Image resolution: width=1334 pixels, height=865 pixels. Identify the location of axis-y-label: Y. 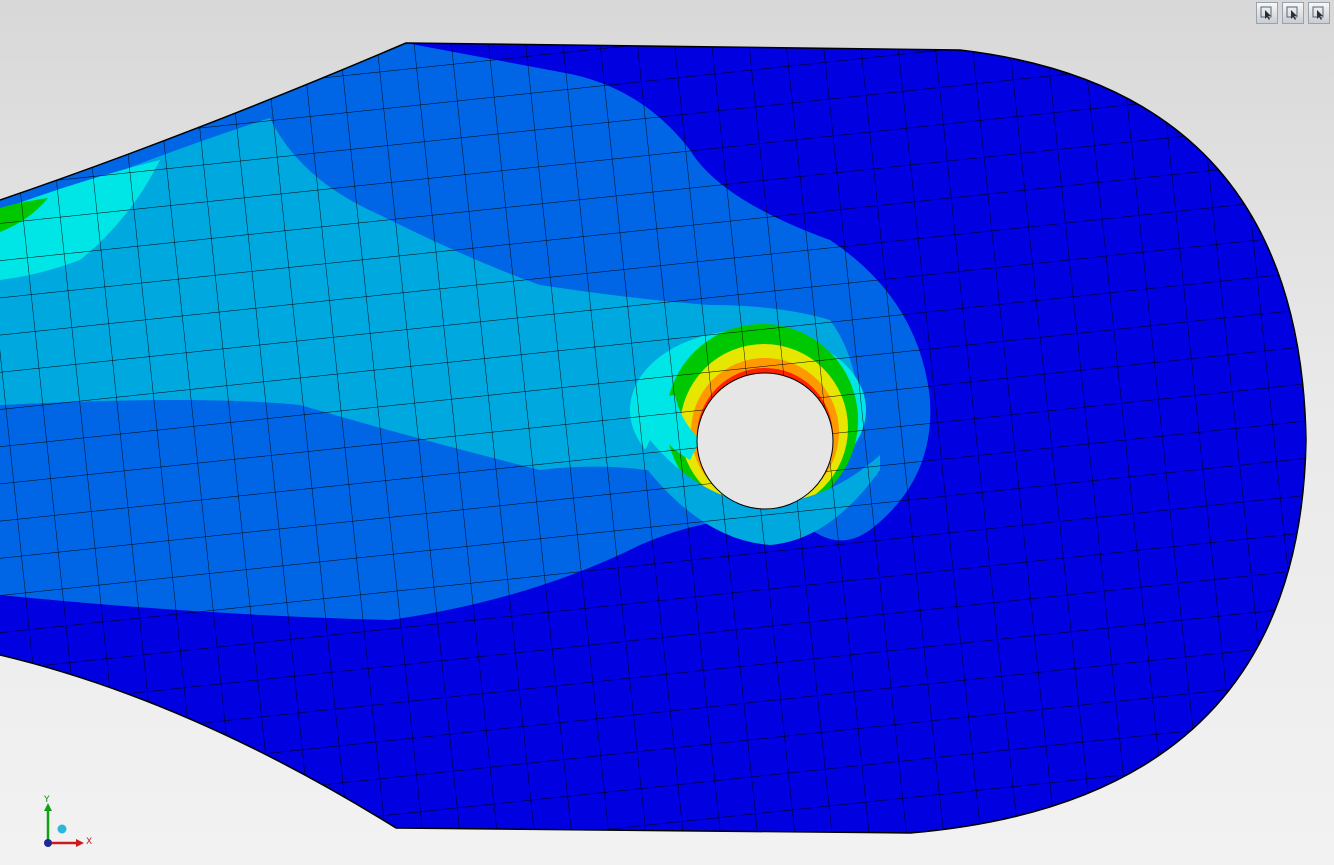
(47, 800).